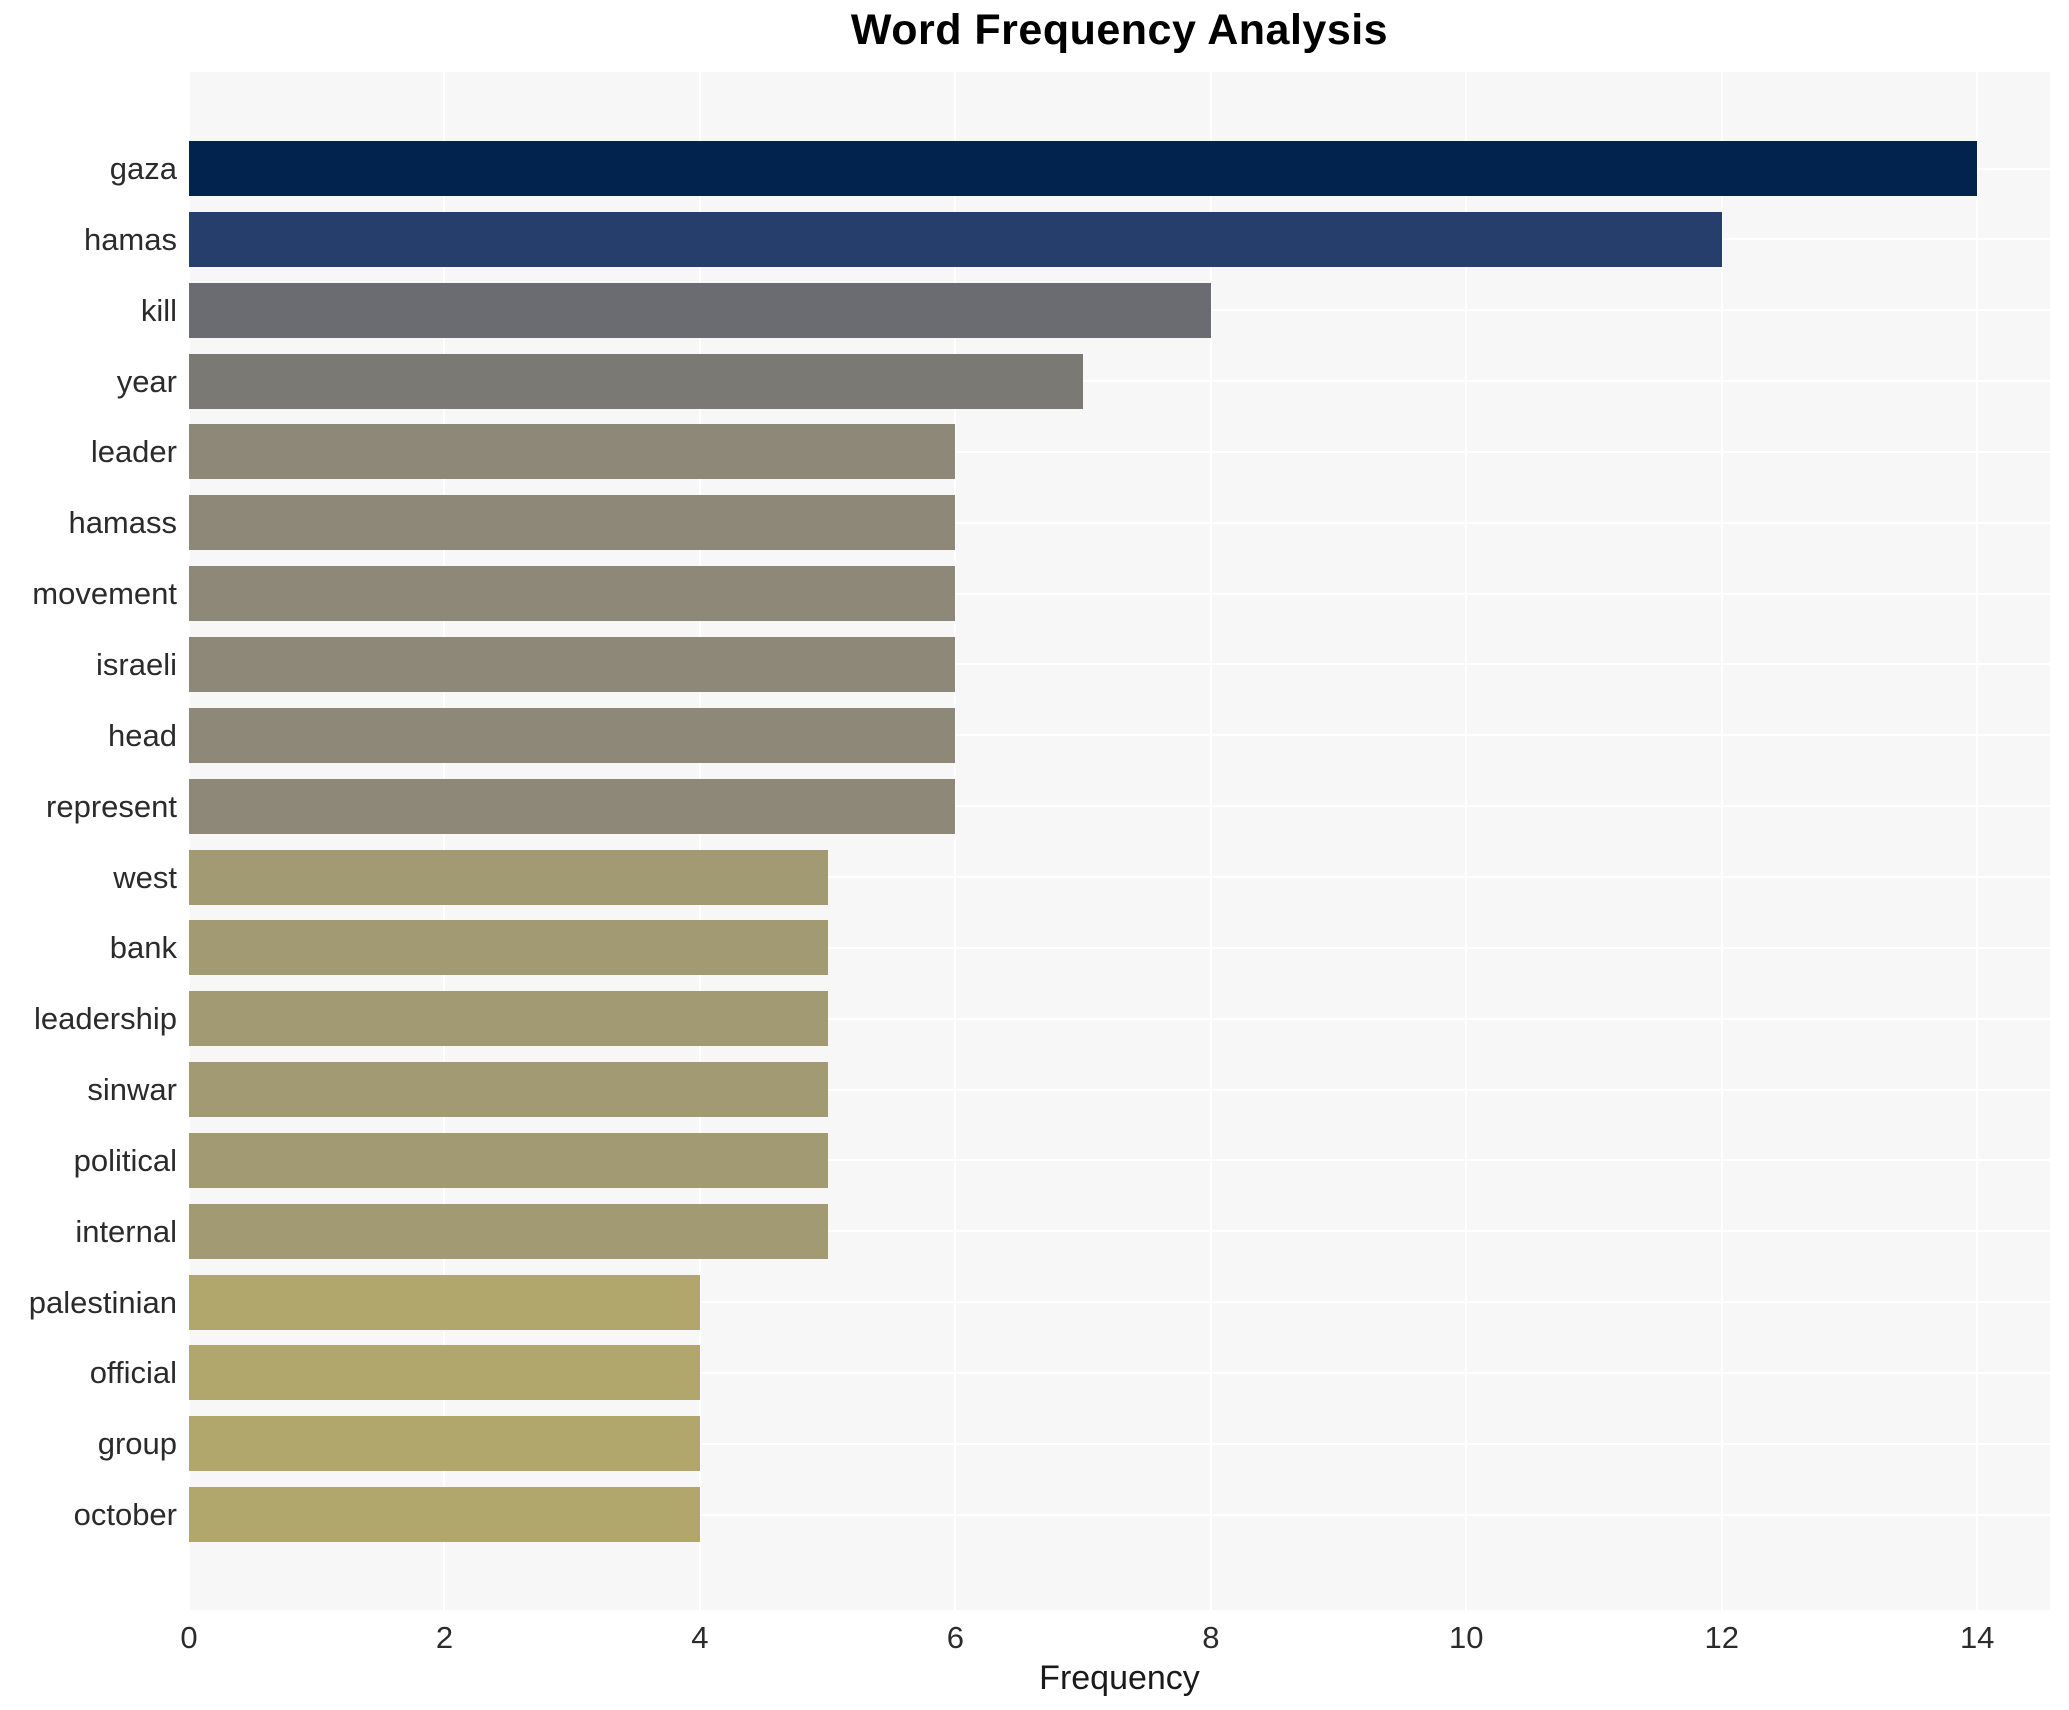 This screenshot has width=2069, height=1710. What do you see at coordinates (1119, 664) in the screenshot?
I see `gridline-y-israeli` at bounding box center [1119, 664].